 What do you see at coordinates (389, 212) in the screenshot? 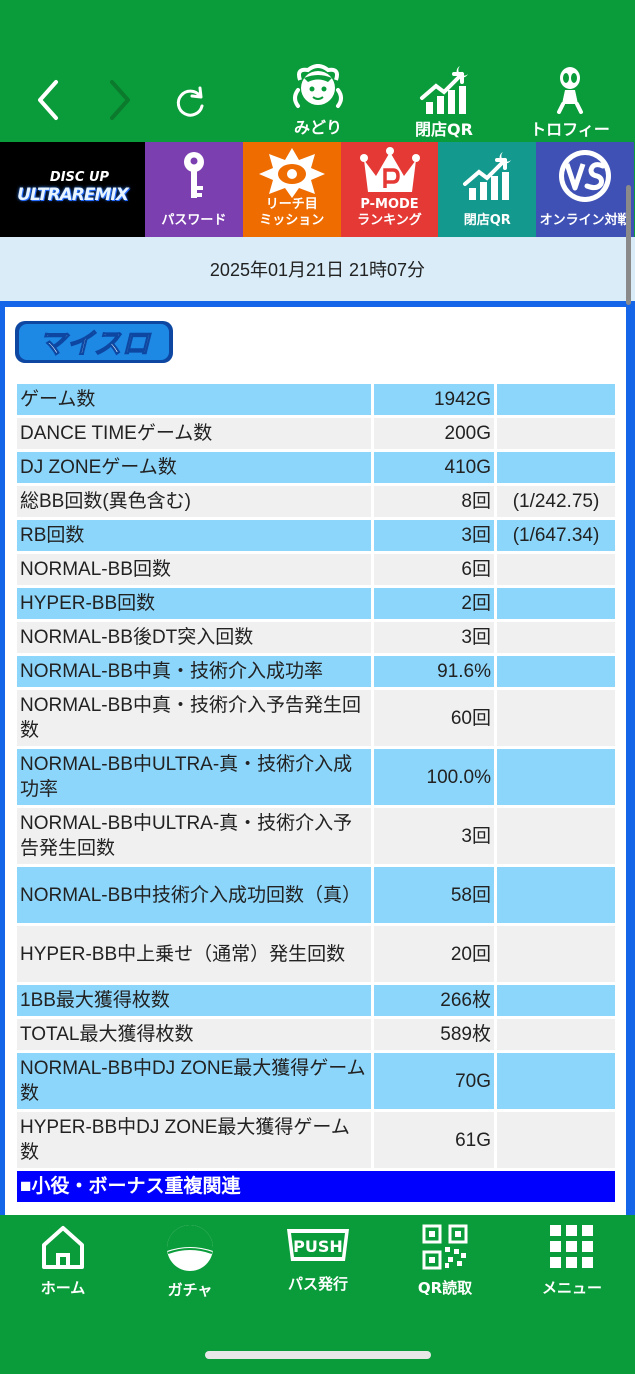
I see `p-mode-ranking-label: P-MODE ランキング` at bounding box center [389, 212].